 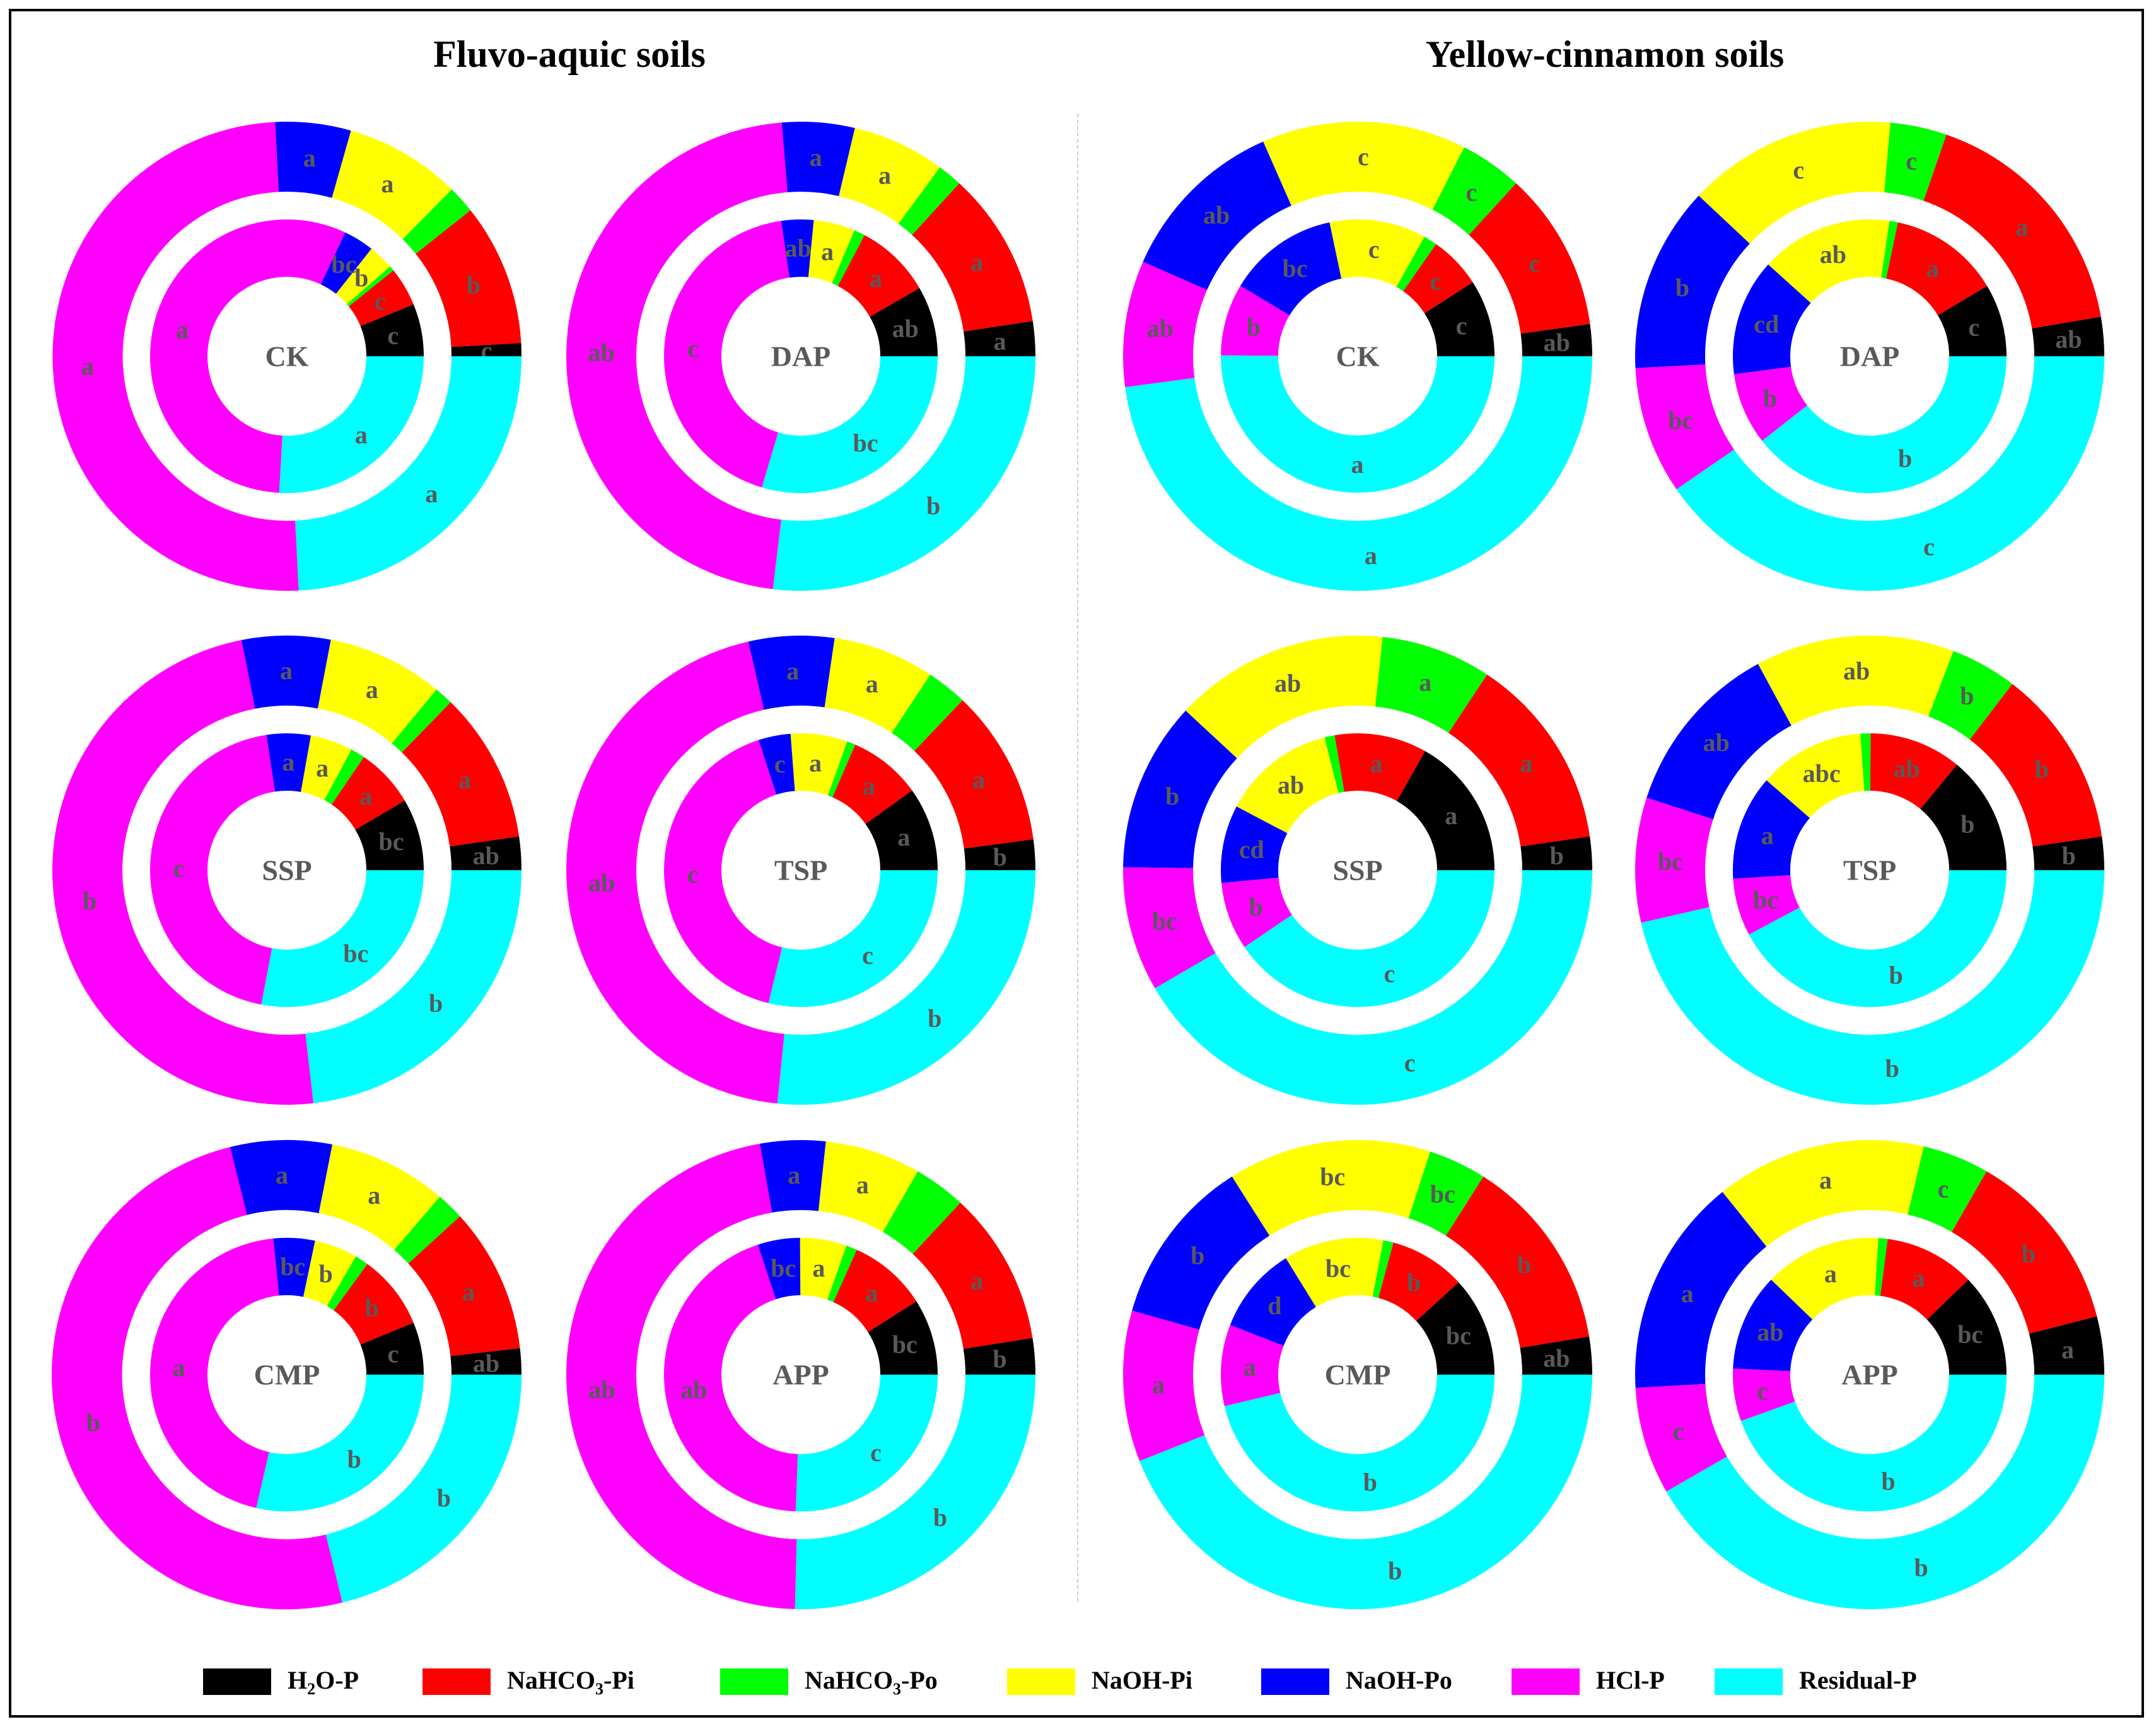 I want to click on outer-slice-residual-p-fluvo-tsp, so click(x=906, y=987).